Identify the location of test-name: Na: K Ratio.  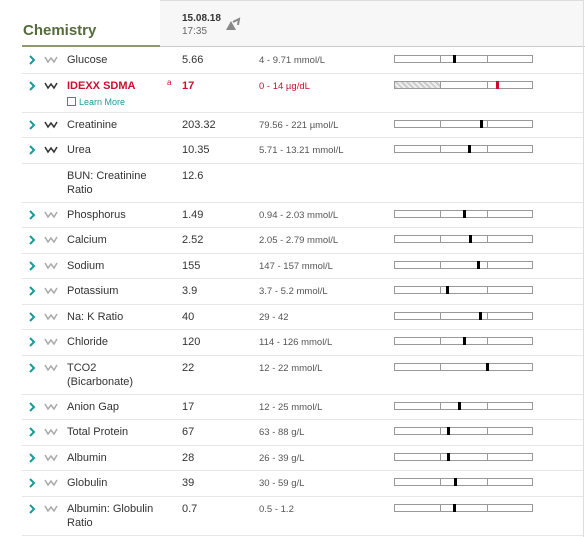
(95, 316).